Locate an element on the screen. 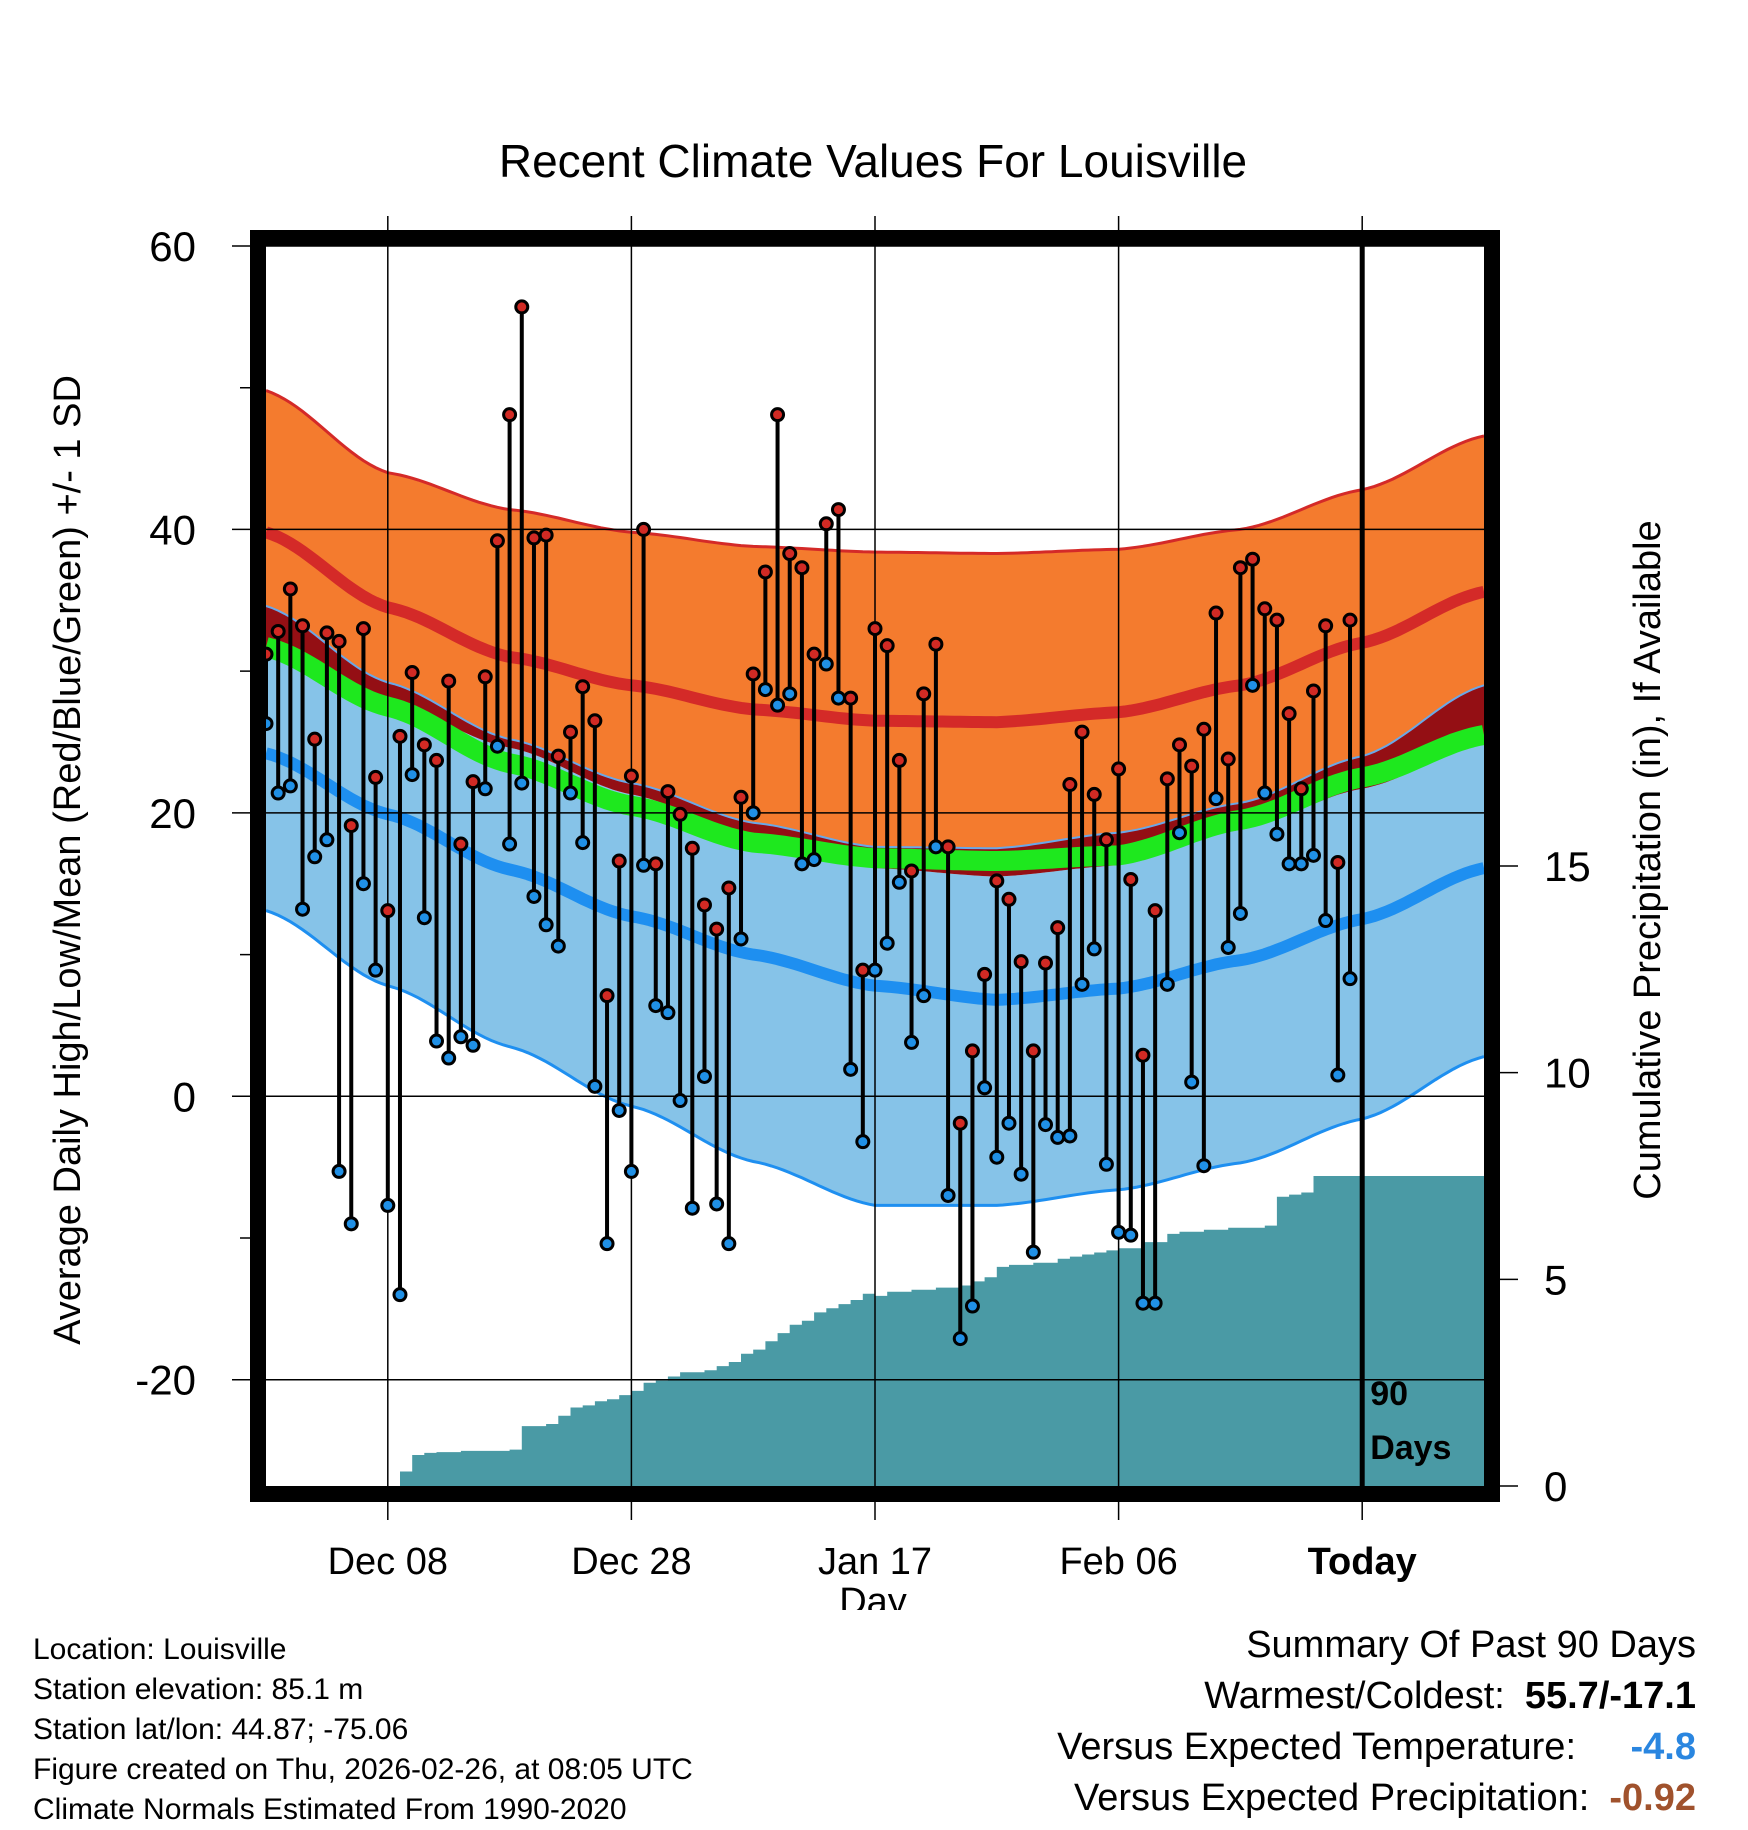  latlon-text: Station lat/lon: 44.87; -75.06 is located at coordinates (221, 1729).